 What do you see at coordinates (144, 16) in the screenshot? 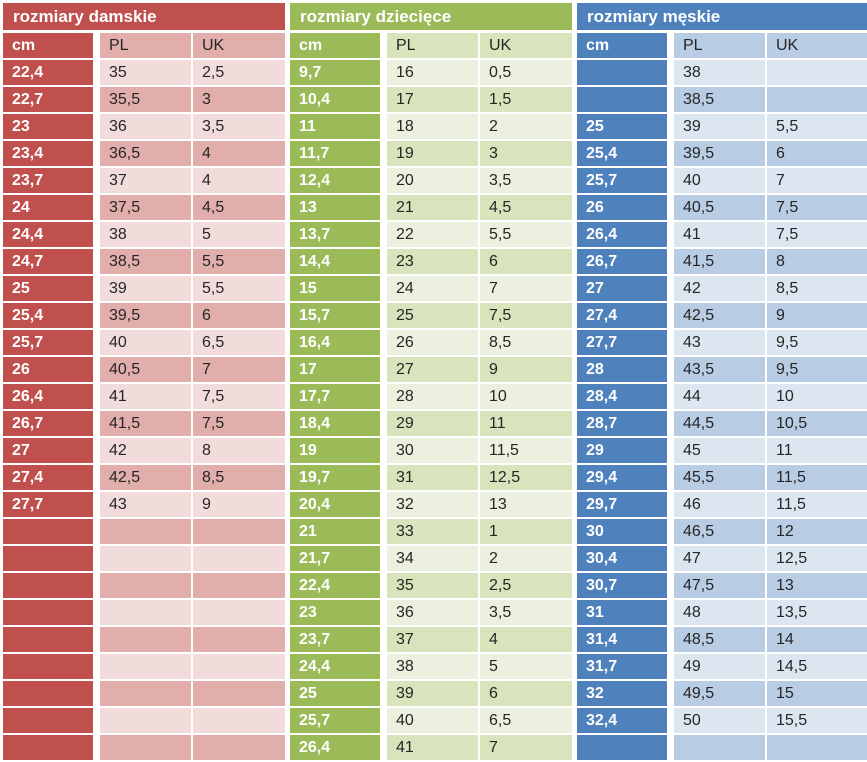
I see `table-title-womens: rozmiary damskie` at bounding box center [144, 16].